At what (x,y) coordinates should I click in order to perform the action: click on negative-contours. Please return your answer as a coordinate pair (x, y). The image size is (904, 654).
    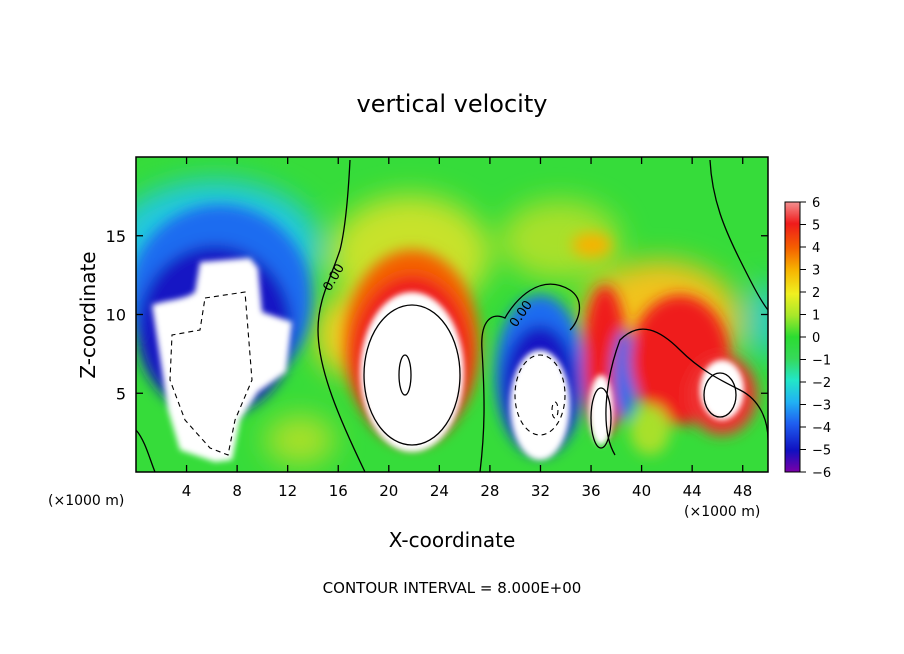
    Looking at the image, I should click on (367, 373).